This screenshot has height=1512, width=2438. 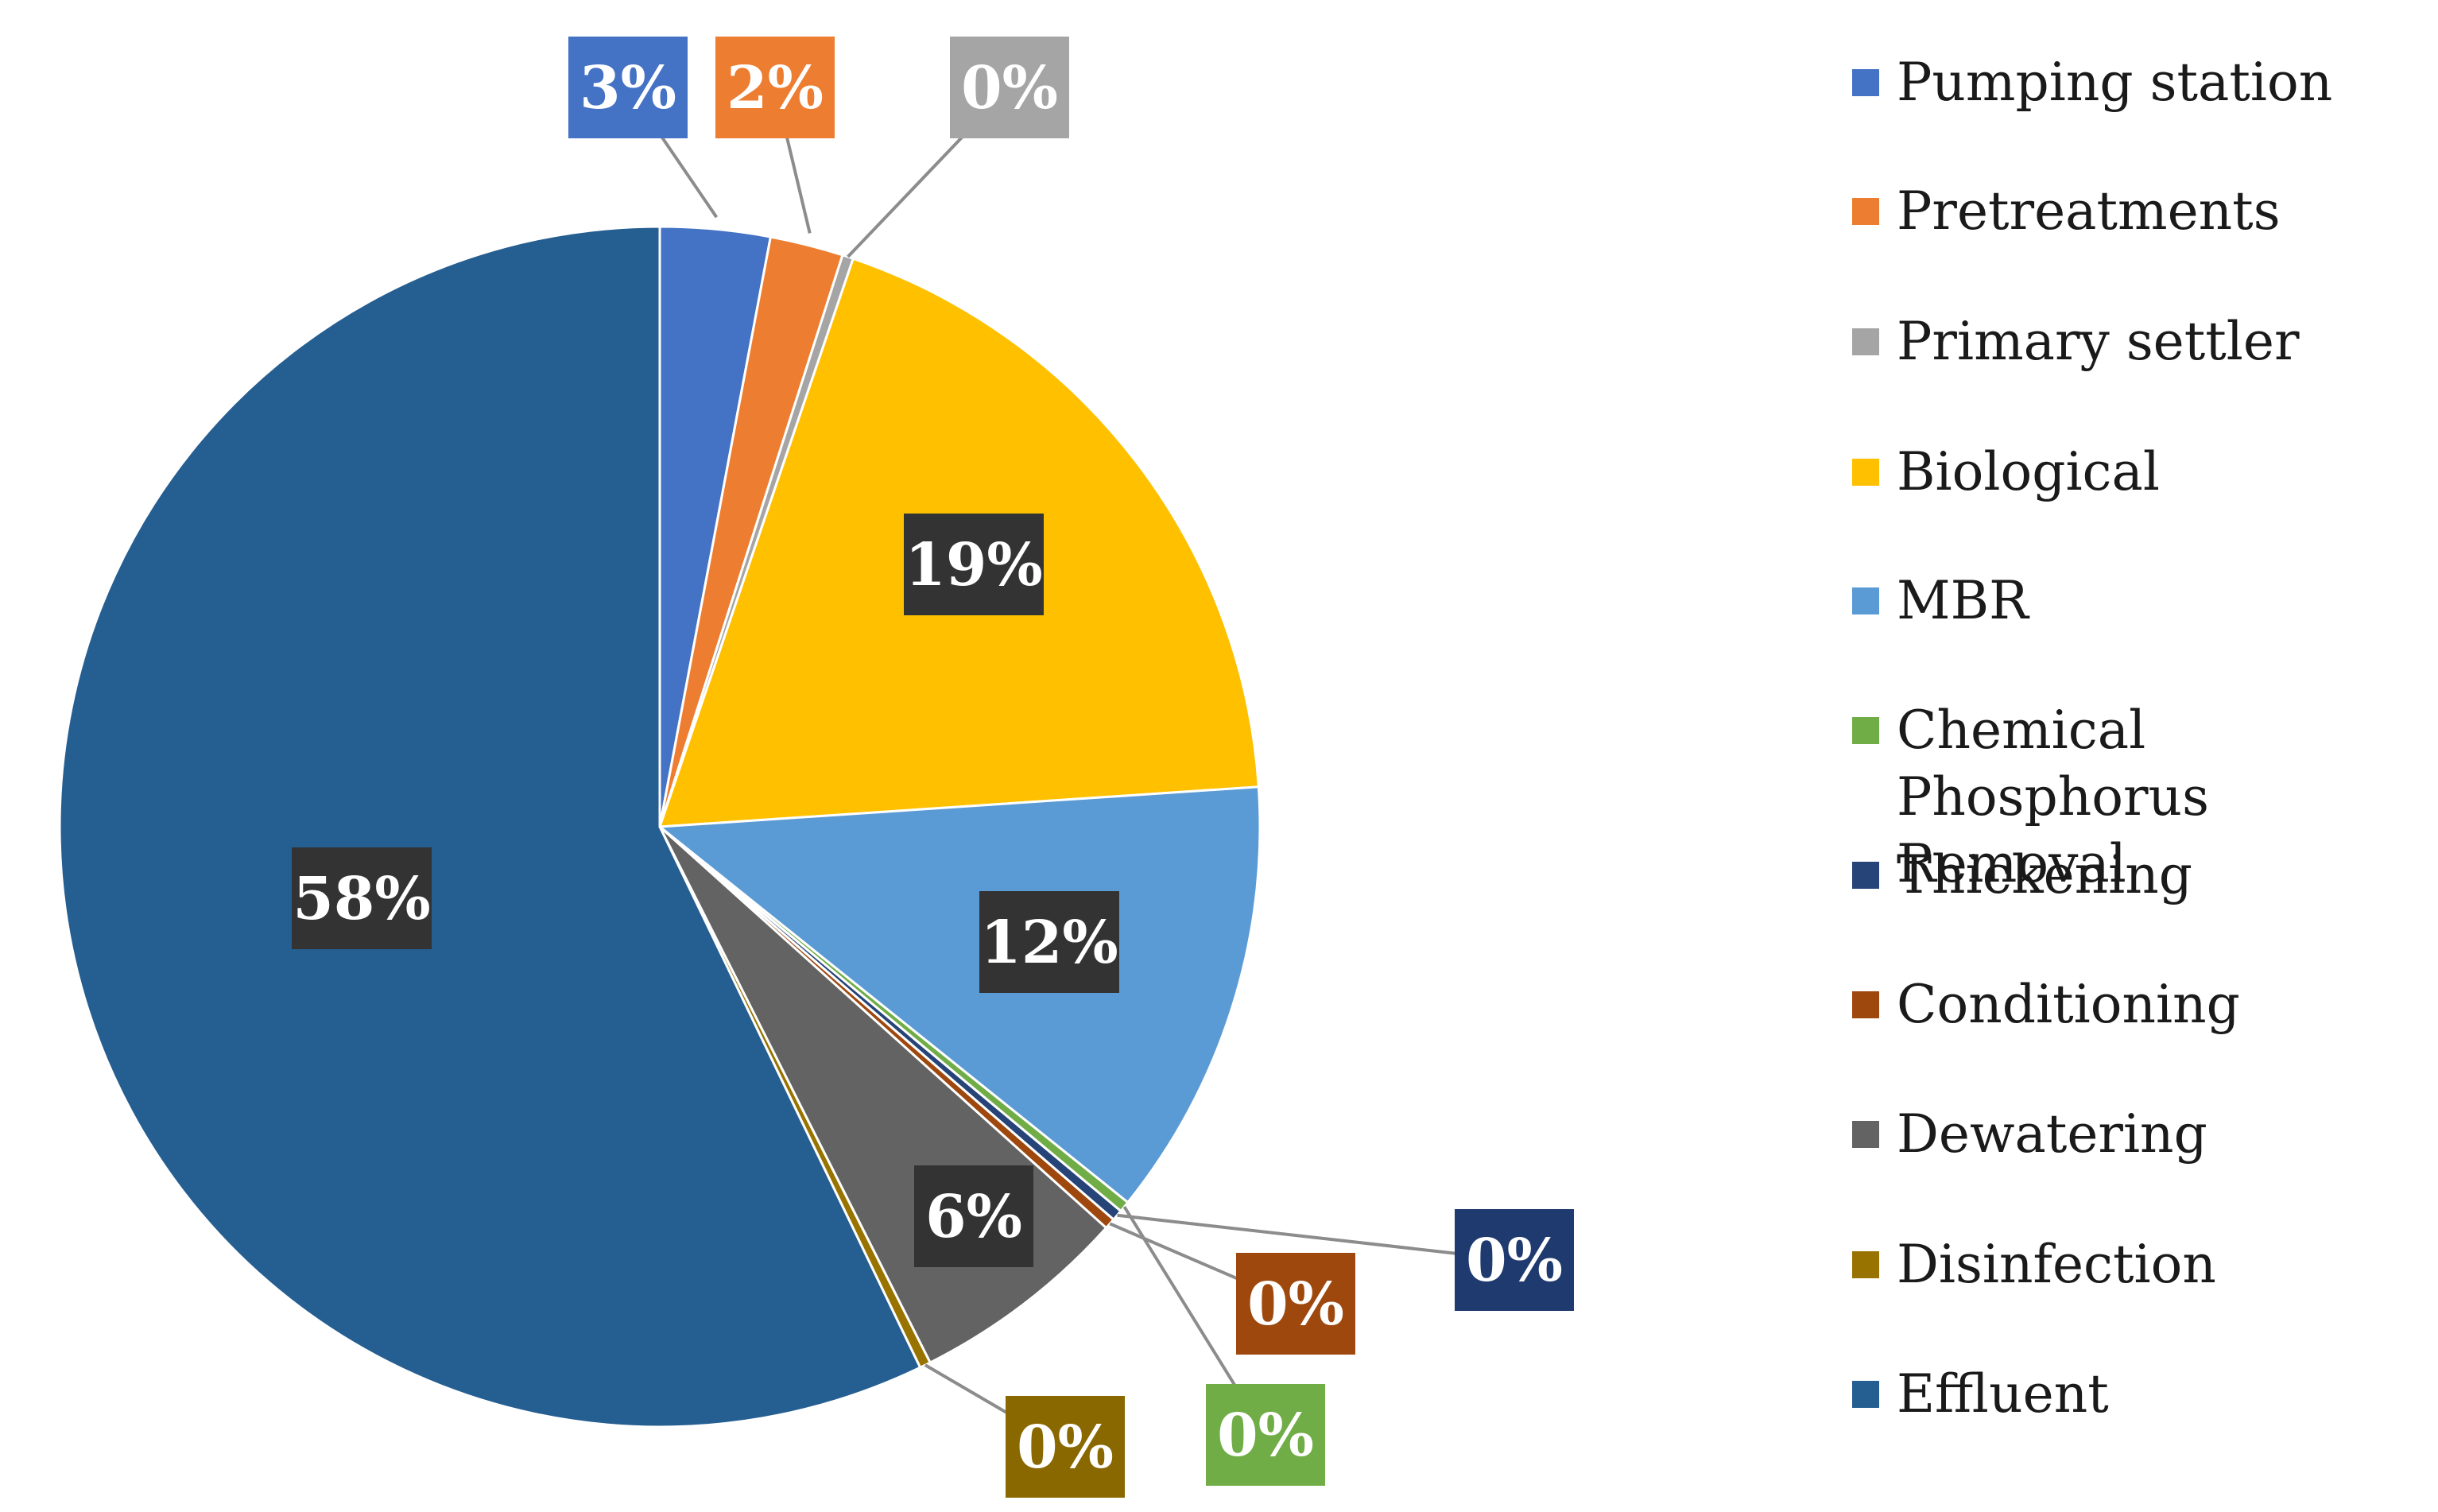 I want to click on legend-item: Disinfection, so click(x=2136, y=1264).